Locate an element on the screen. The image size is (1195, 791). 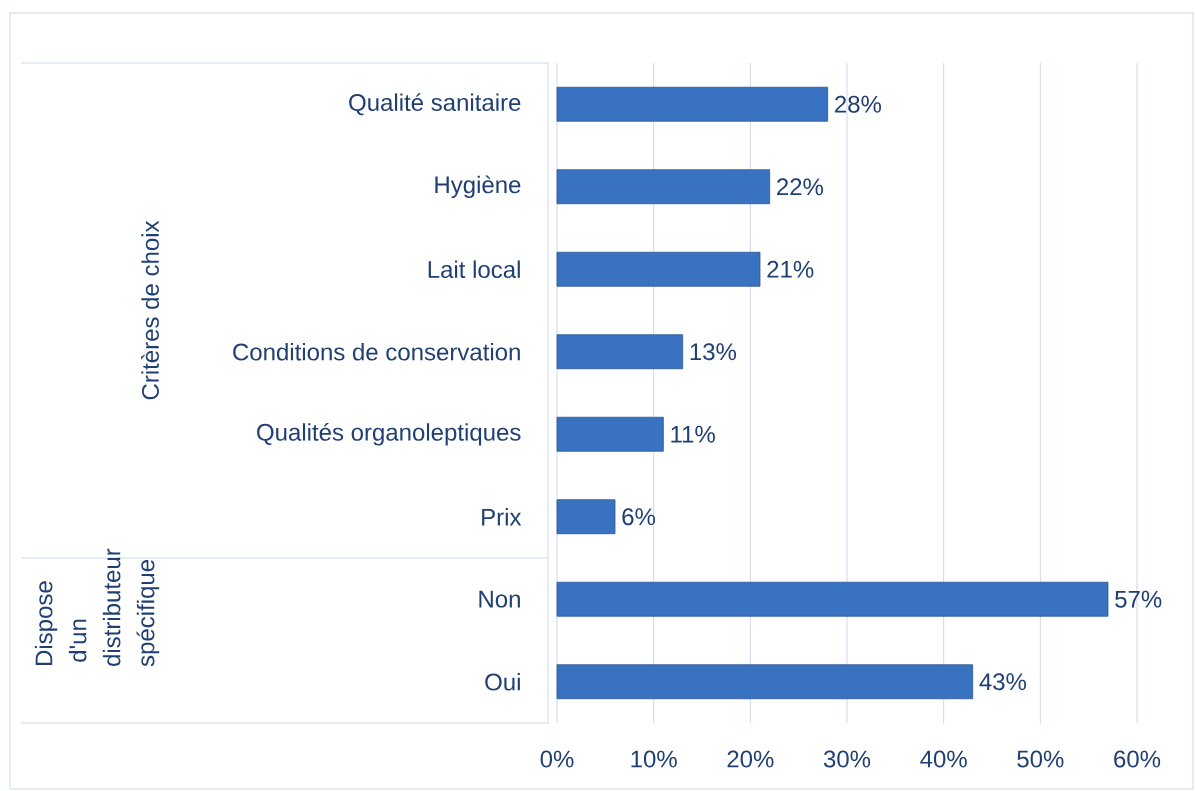
data-label: 21% is located at coordinates (790, 269).